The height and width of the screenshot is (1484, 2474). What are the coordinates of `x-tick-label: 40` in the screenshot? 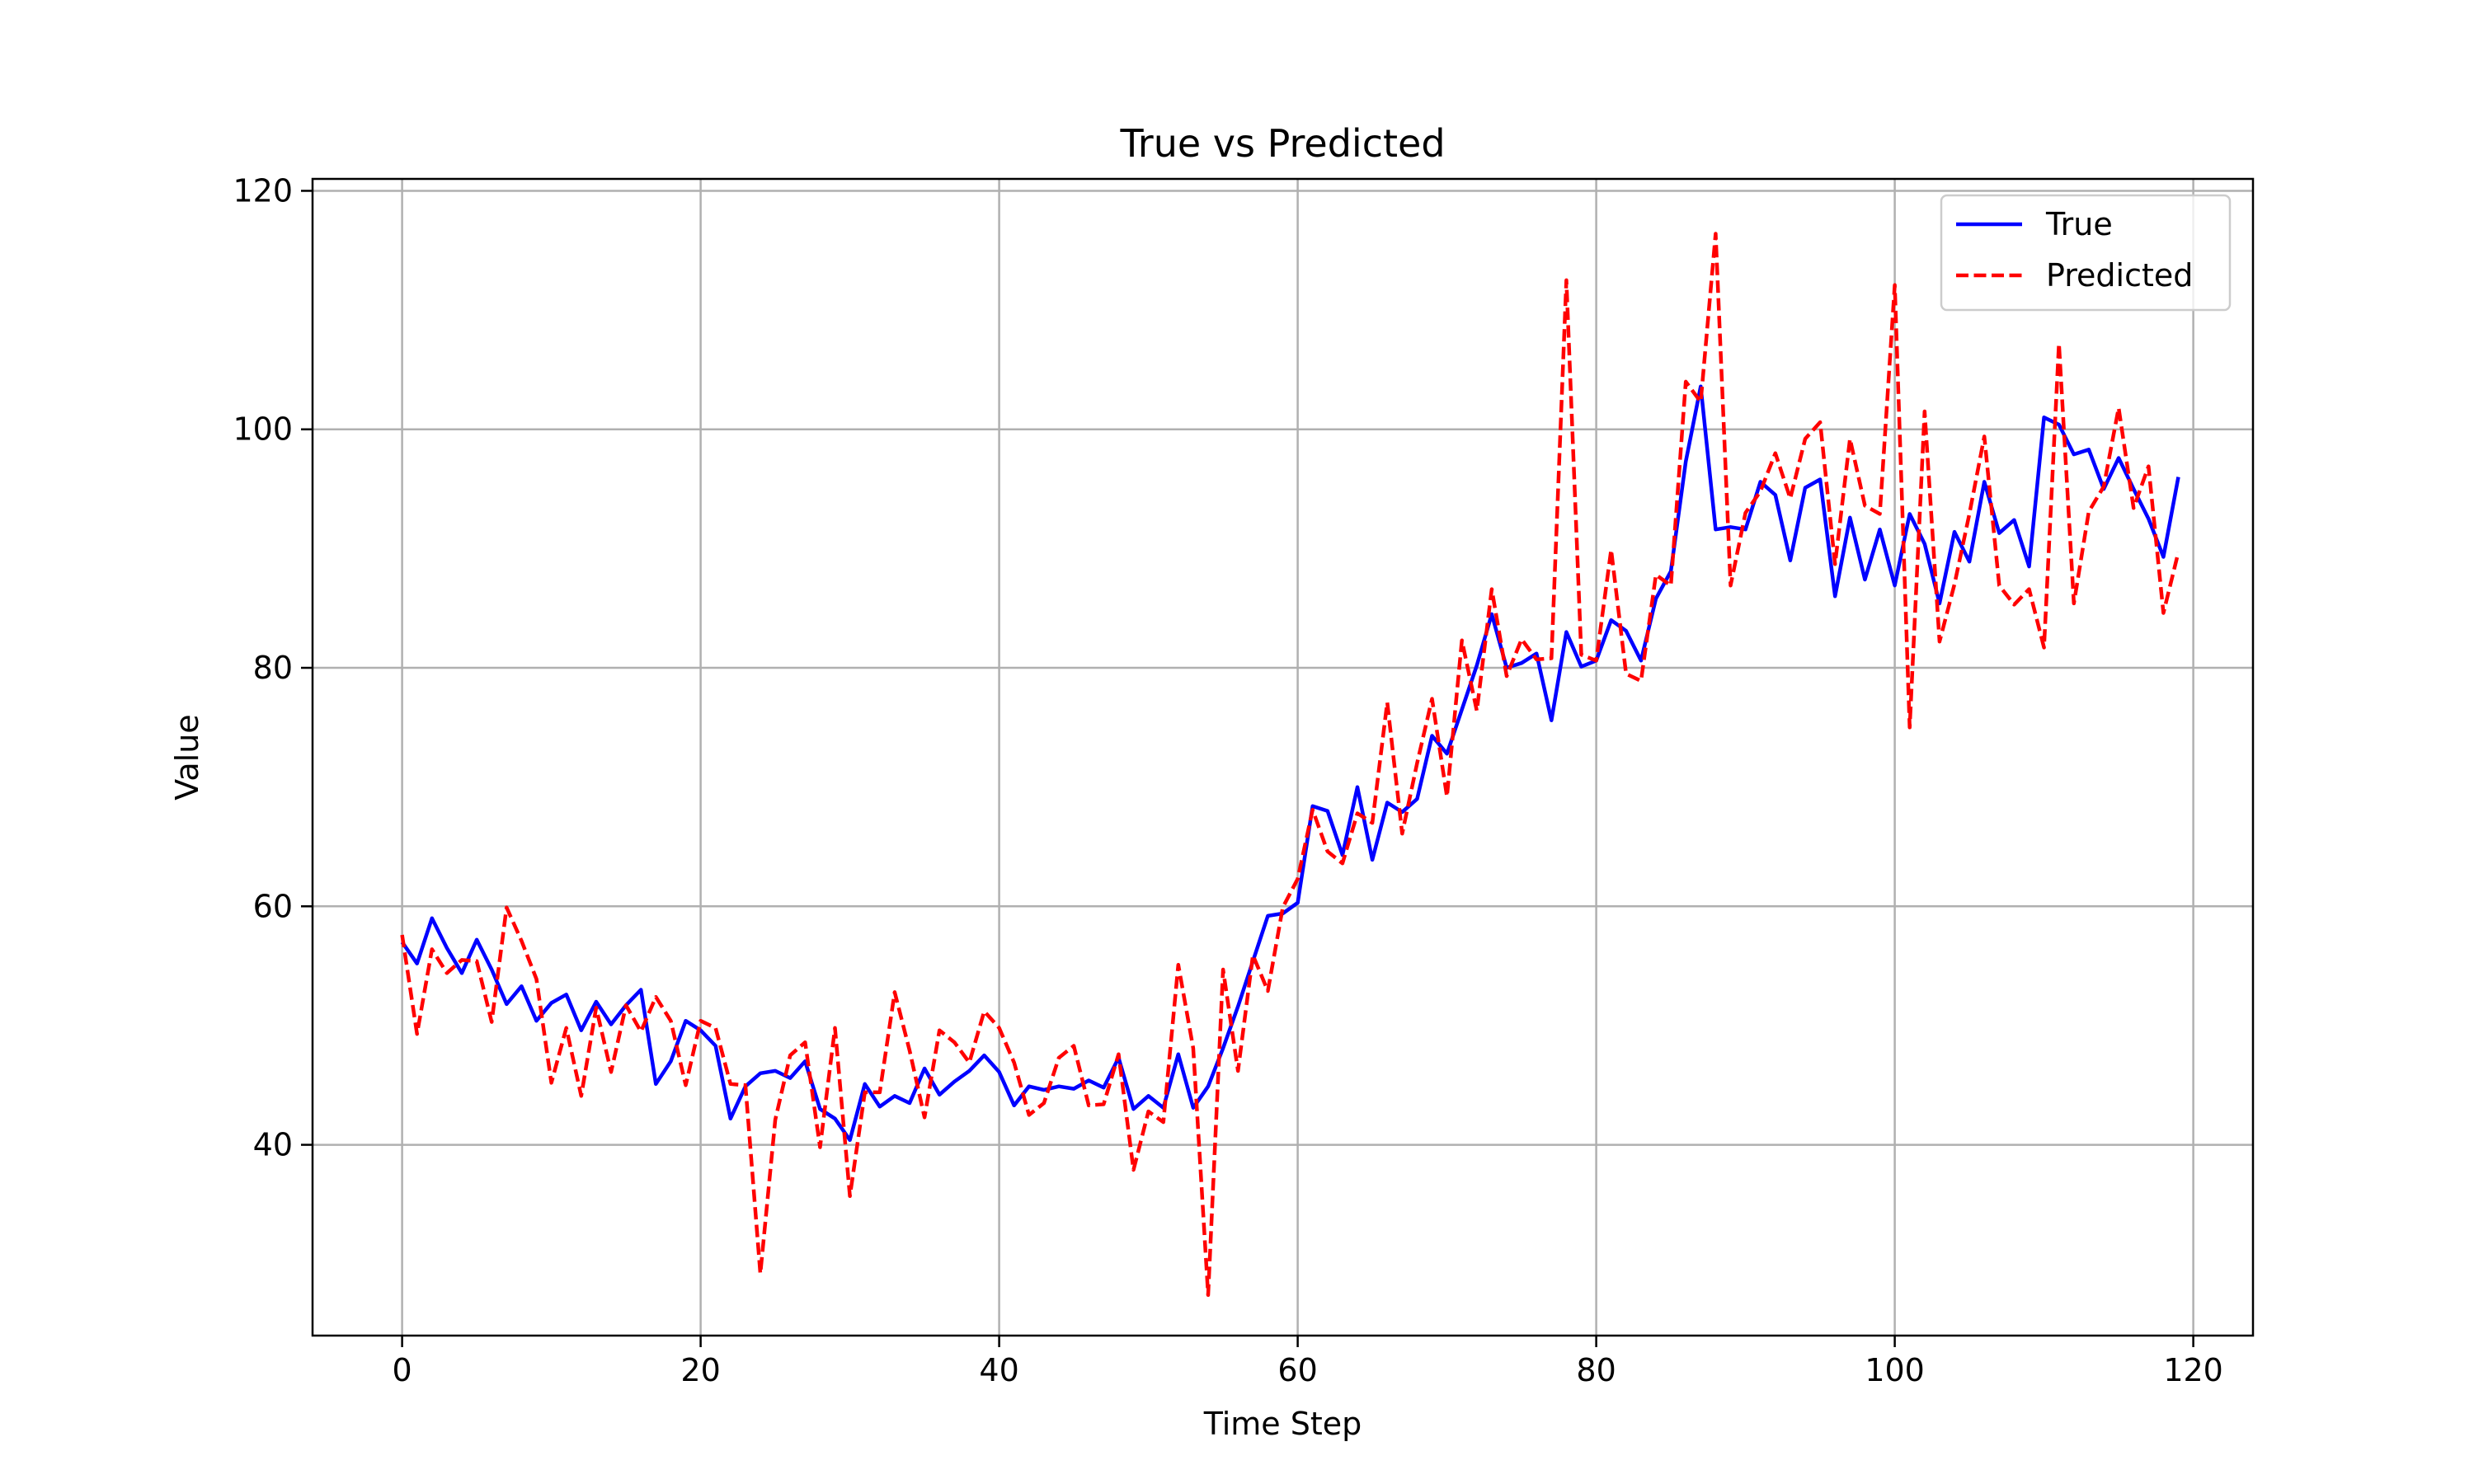 It's located at (998, 1370).